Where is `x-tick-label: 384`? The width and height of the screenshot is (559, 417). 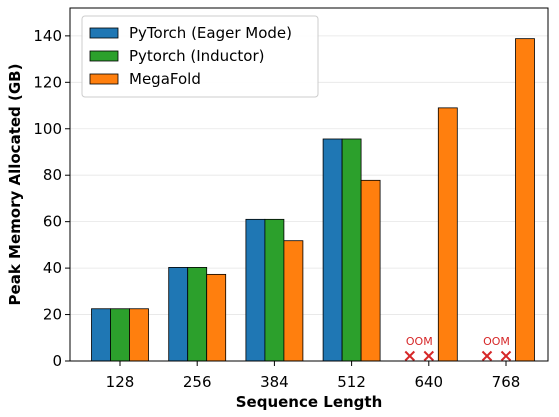 x-tick-label: 384 is located at coordinates (274, 382).